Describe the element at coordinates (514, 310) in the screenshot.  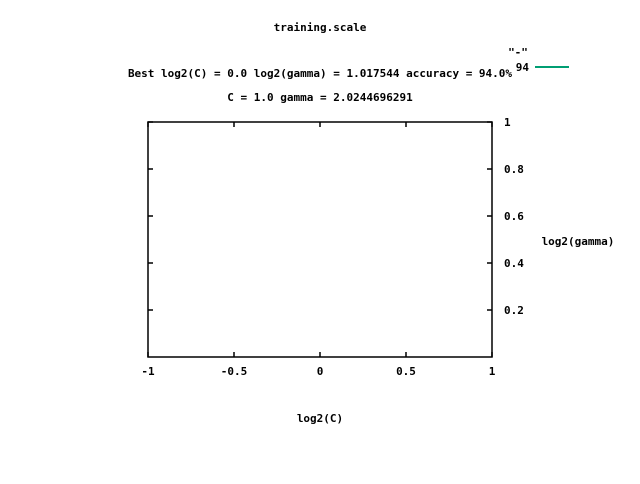
I see `y-tick-label: 0.2` at that location.